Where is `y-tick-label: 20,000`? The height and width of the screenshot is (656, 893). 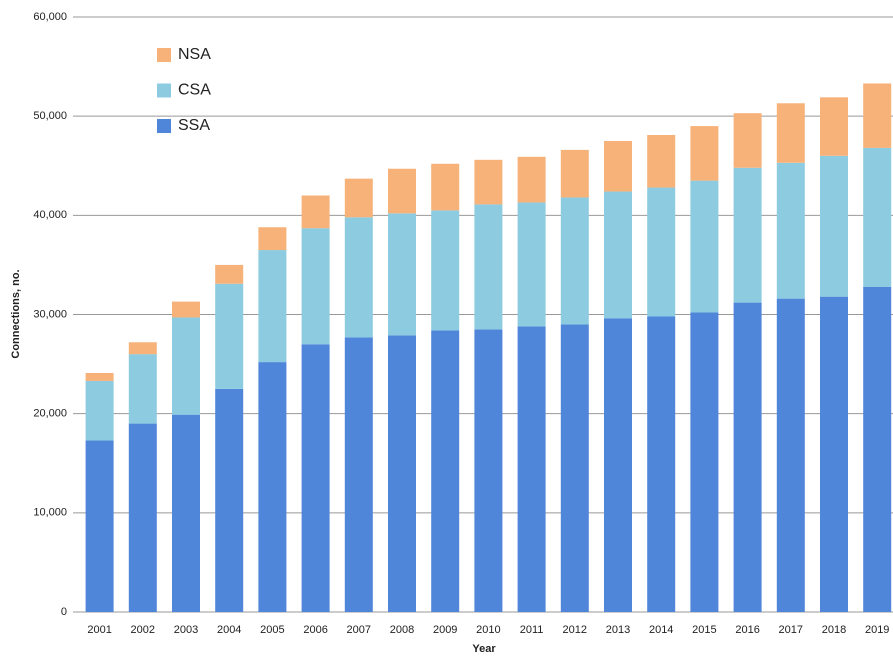 y-tick-label: 20,000 is located at coordinates (50, 414).